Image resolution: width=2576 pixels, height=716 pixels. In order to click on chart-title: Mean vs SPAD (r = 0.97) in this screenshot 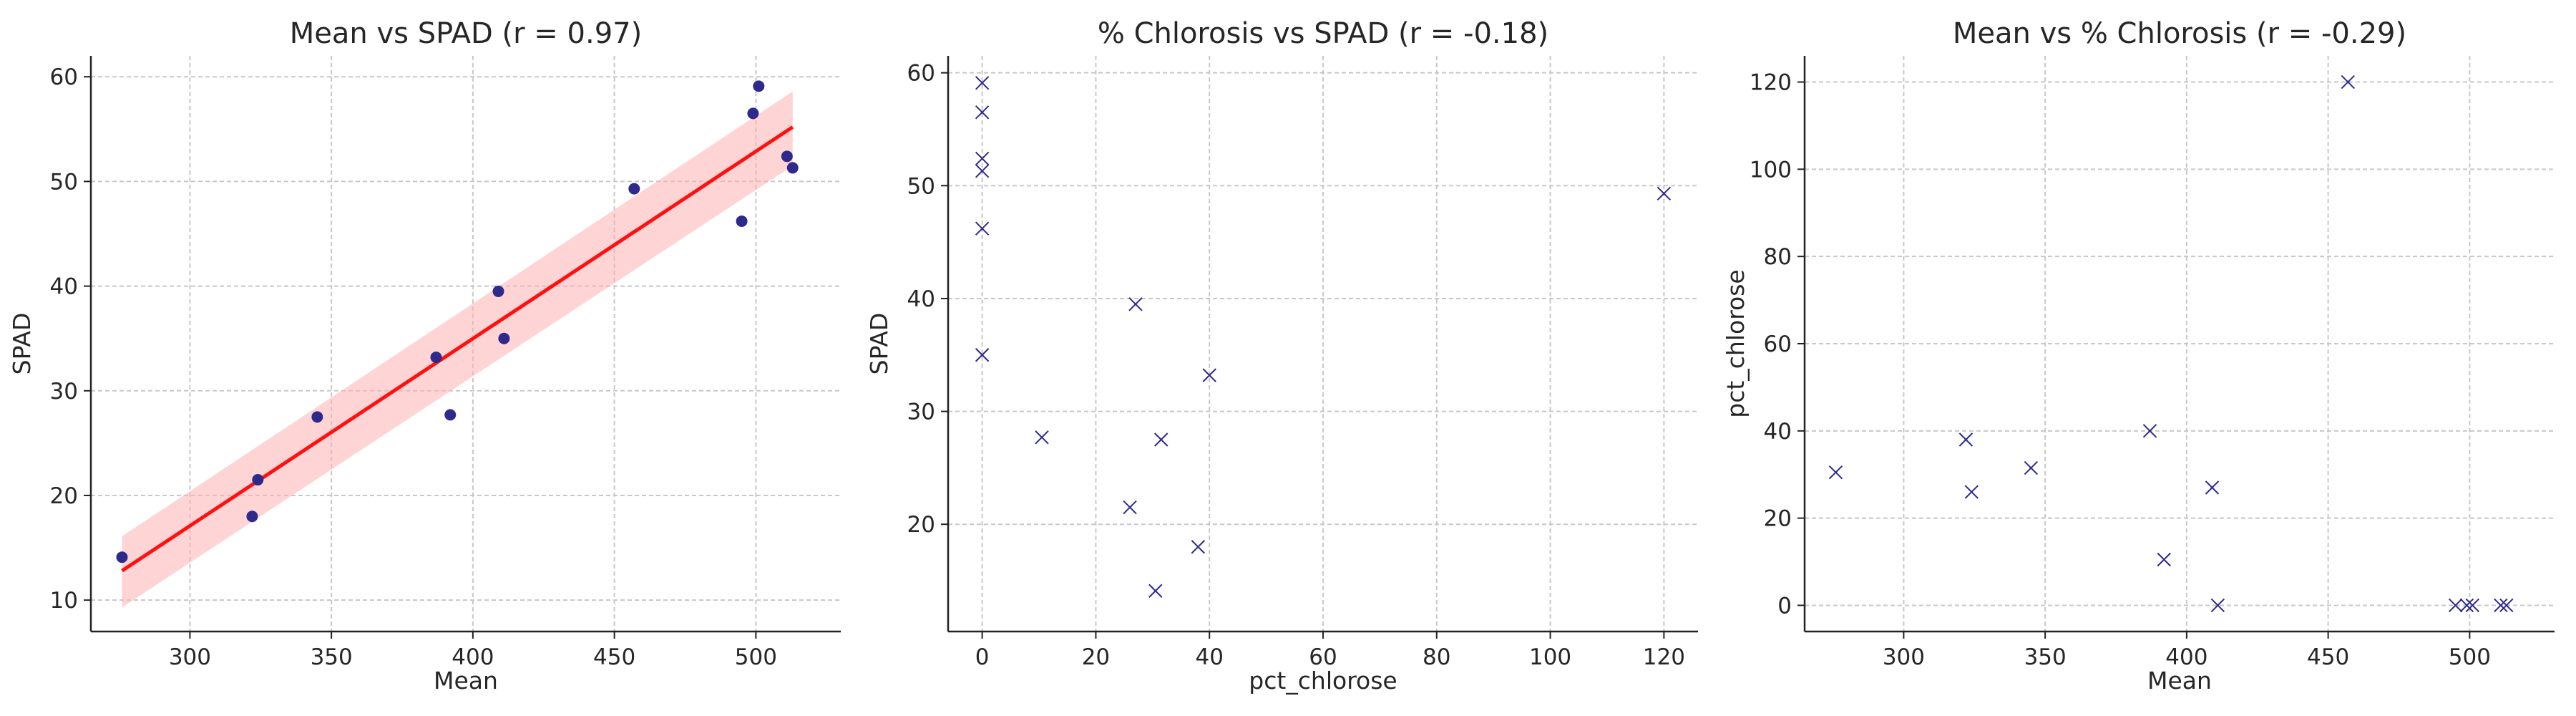, I will do `click(466, 33)`.